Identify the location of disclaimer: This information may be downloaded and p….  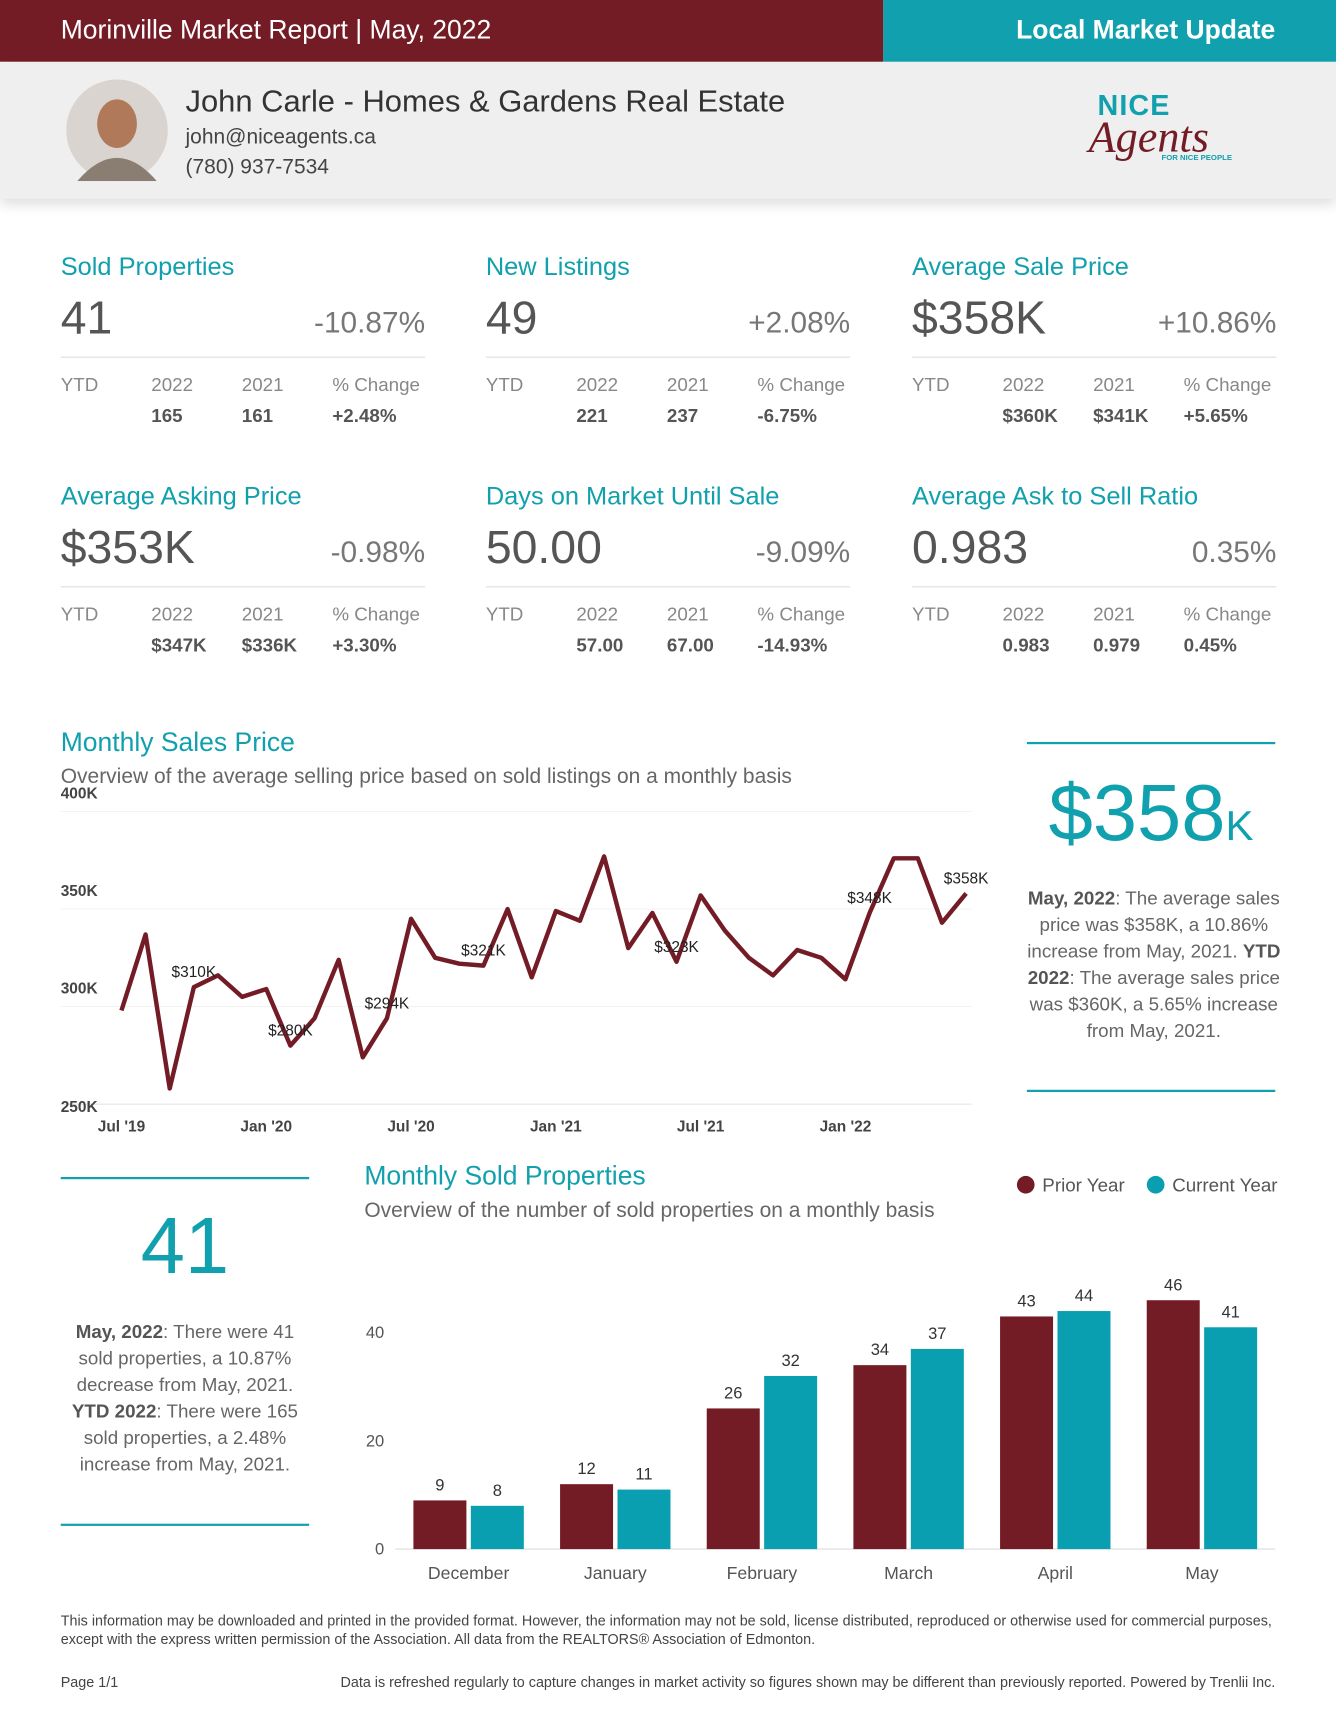
(666, 1630).